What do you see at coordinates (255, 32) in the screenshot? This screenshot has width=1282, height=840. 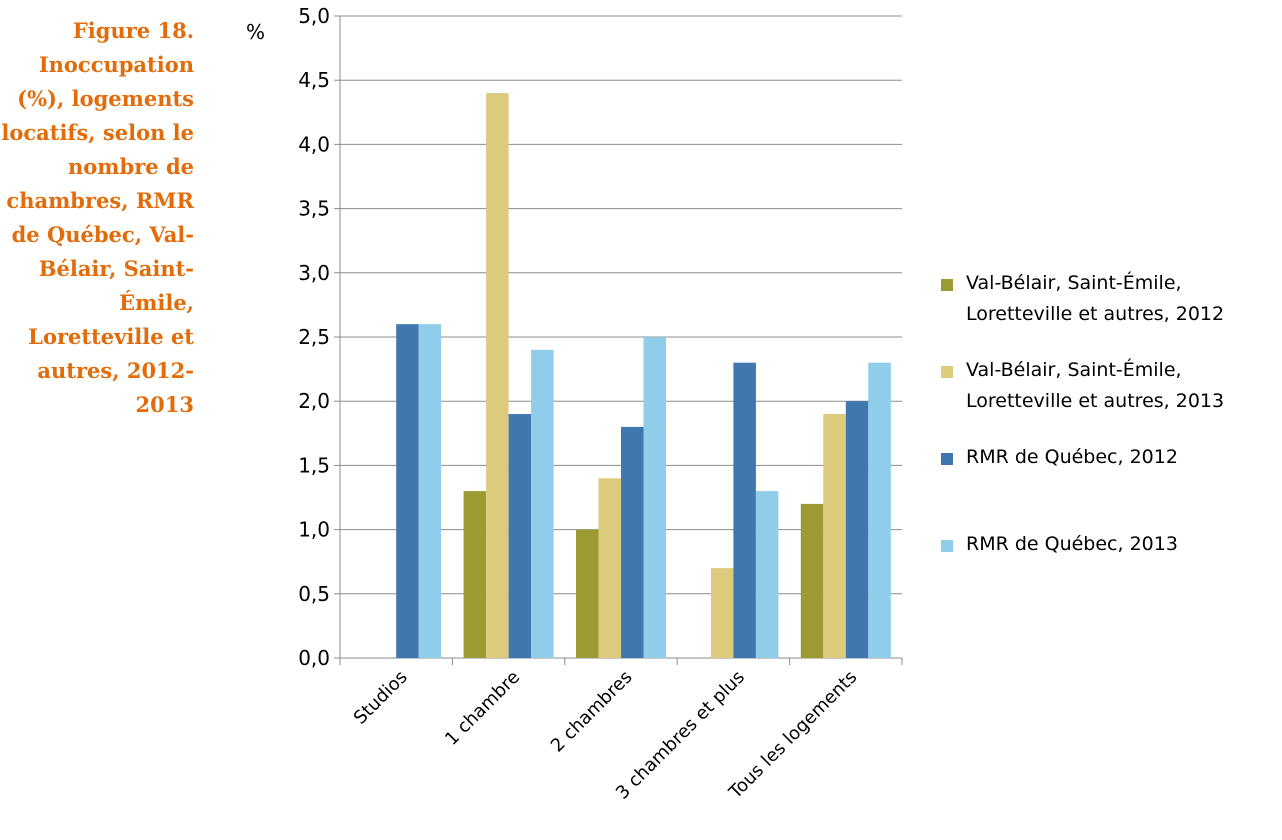 I see `y-axis-label: %` at bounding box center [255, 32].